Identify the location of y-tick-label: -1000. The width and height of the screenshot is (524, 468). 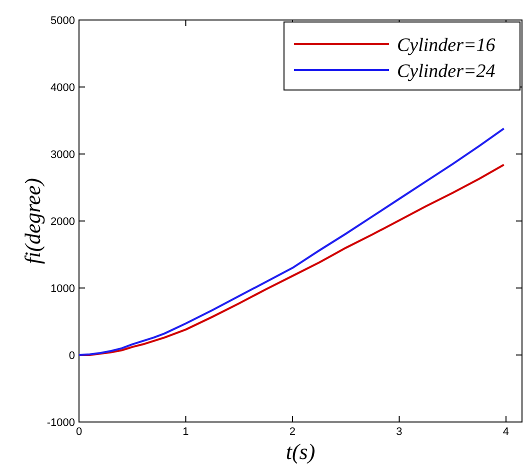
(60, 423).